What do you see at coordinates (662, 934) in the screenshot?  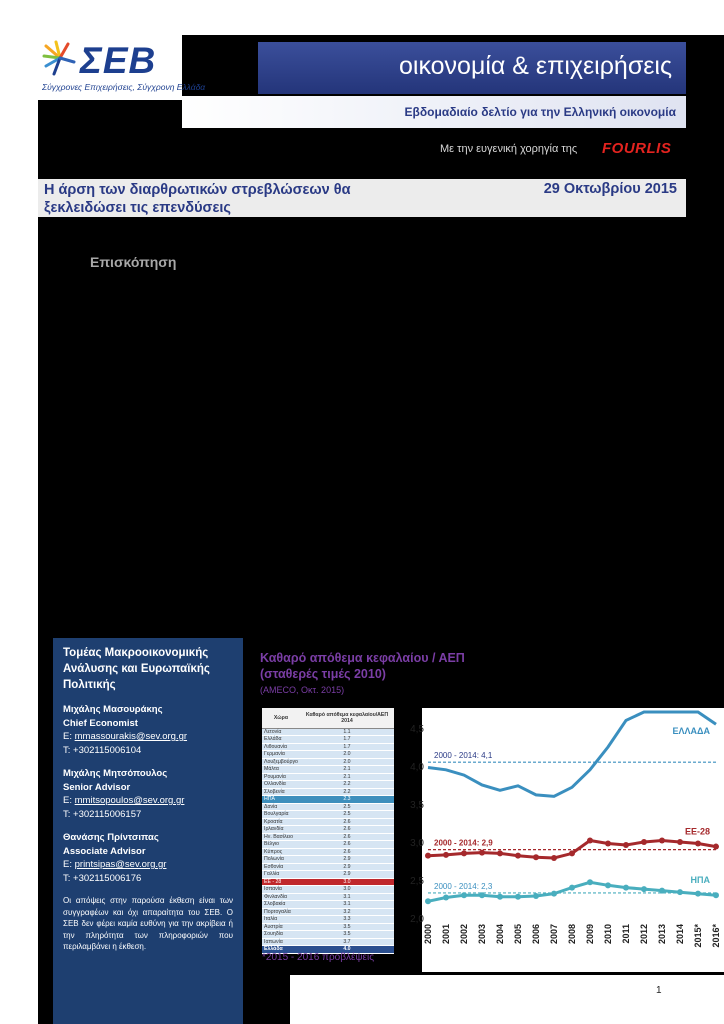 I see `x-tick-label: 2013` at bounding box center [662, 934].